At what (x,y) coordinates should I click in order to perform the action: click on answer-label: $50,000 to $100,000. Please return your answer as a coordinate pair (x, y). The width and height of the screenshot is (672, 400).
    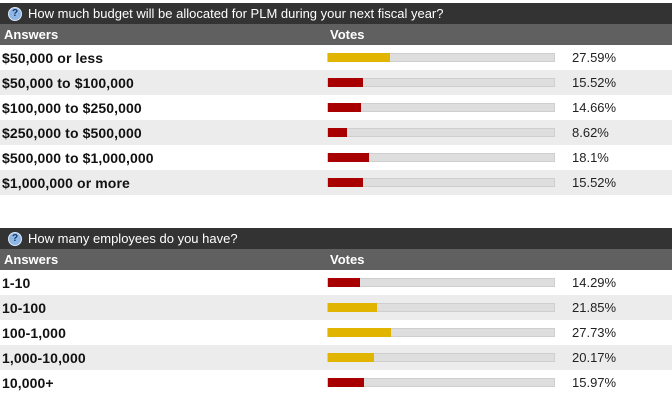
    Looking at the image, I should click on (68, 82).